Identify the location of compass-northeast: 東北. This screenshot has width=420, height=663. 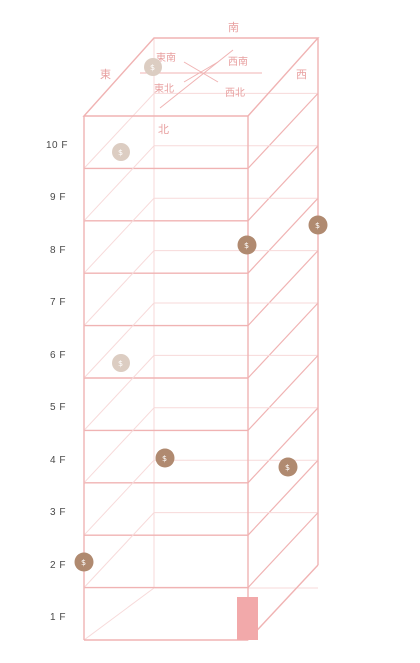
(164, 88).